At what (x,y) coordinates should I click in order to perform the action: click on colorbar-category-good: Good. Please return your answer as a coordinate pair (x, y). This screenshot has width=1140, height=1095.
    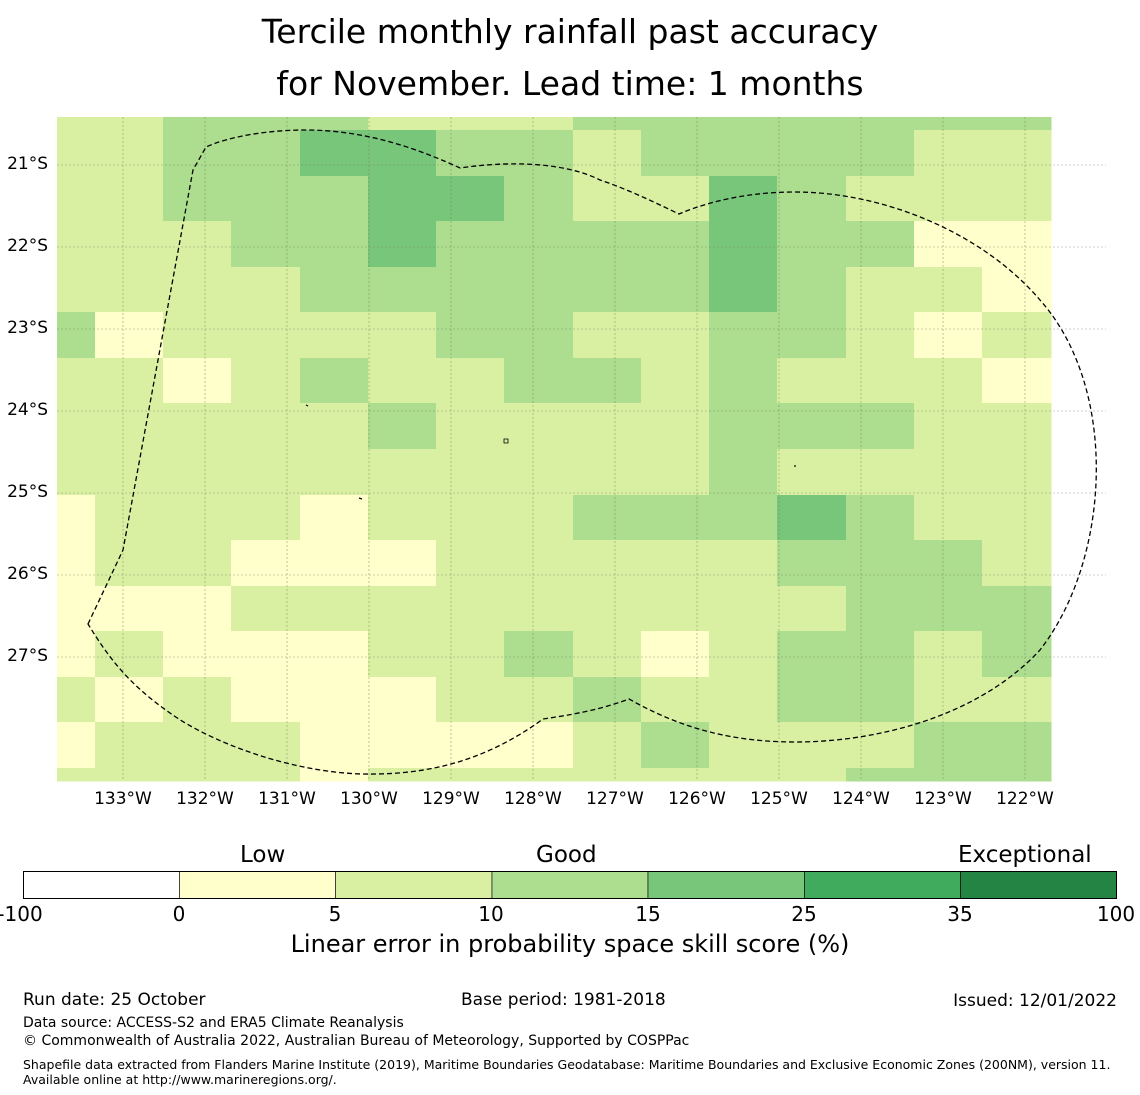
    Looking at the image, I should click on (566, 855).